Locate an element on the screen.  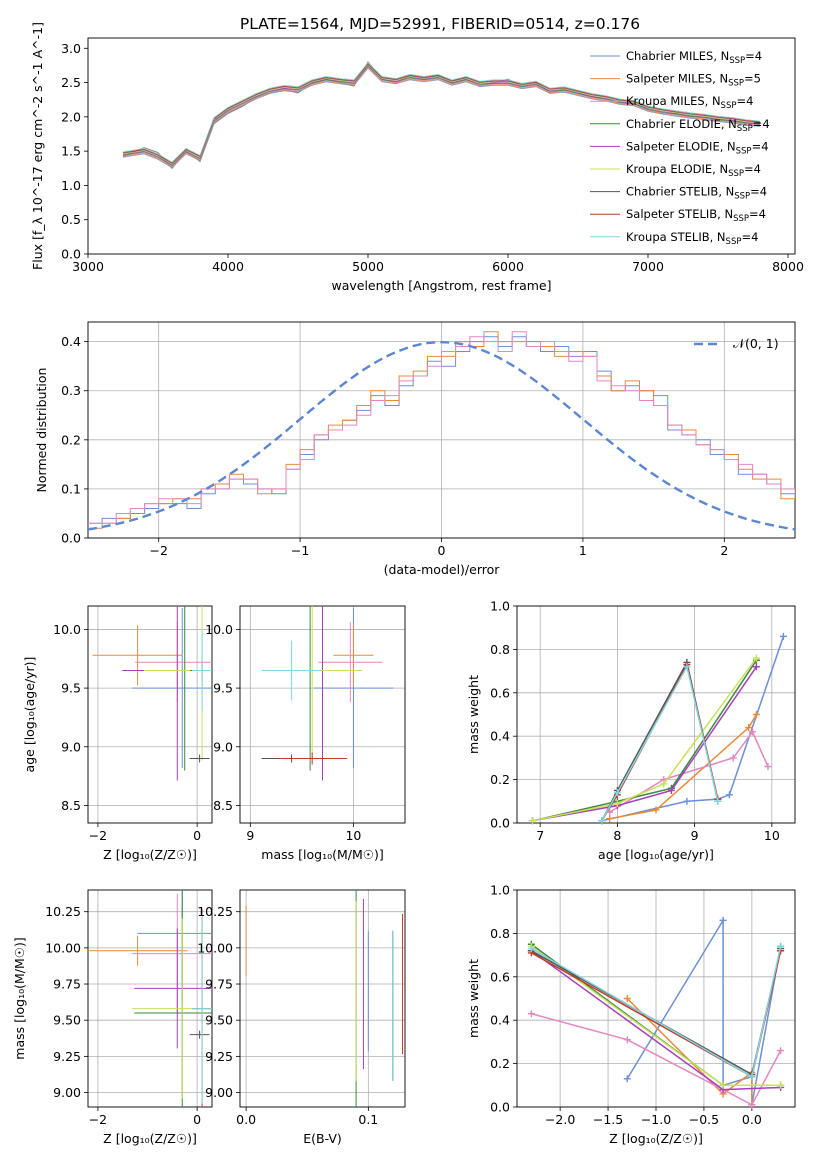
legend-label: Kroupa MILES, N is located at coordinates (673, 101).